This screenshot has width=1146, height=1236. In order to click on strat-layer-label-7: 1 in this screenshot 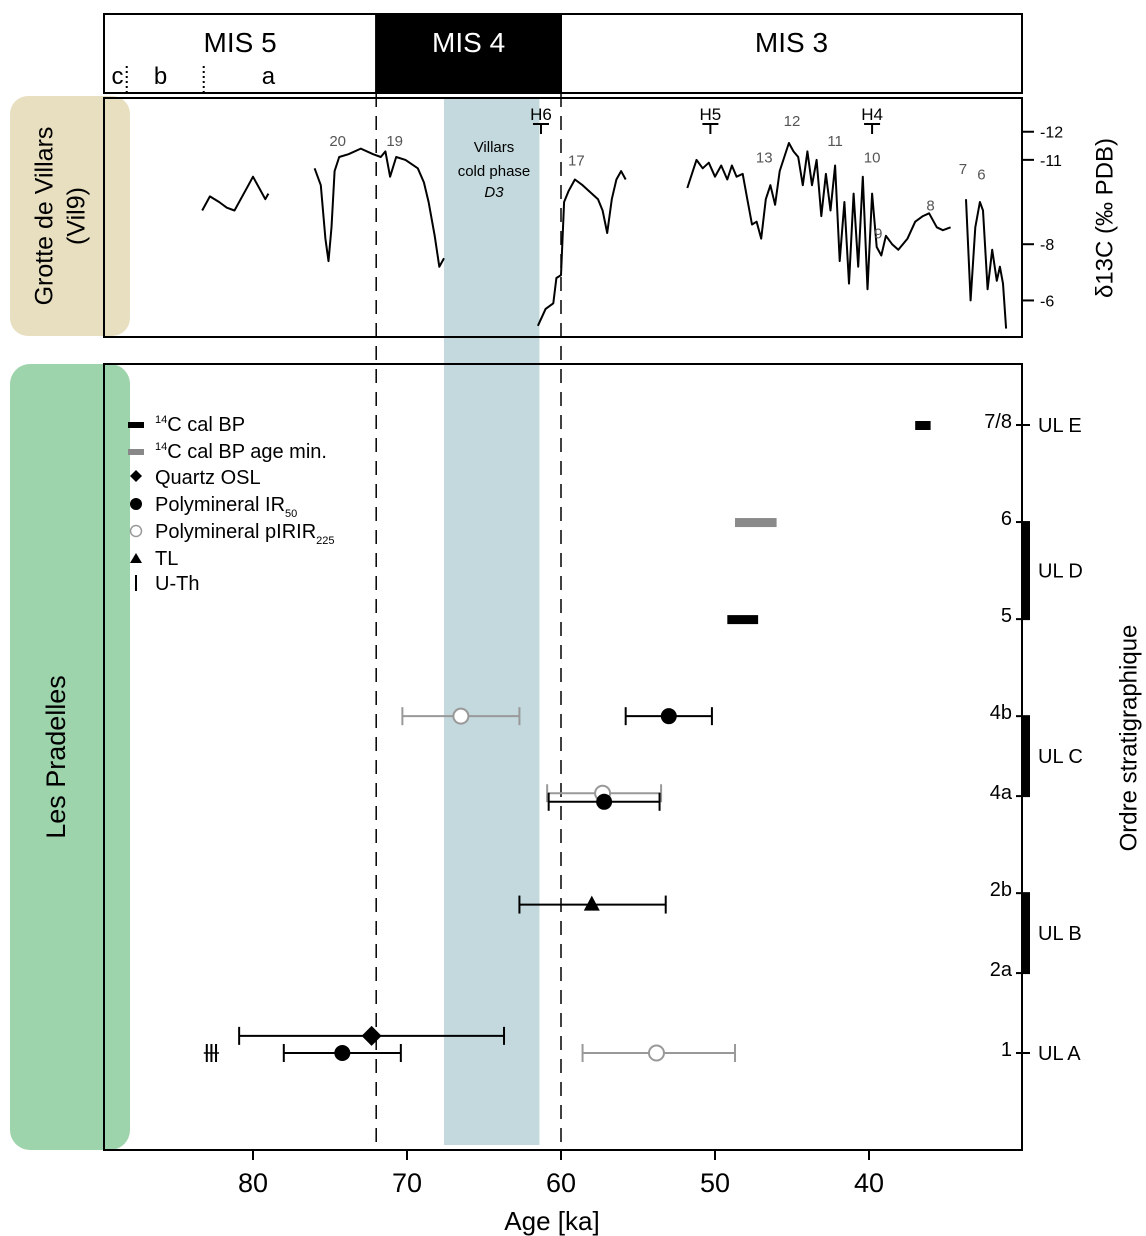, I will do `click(1006, 1050)`.